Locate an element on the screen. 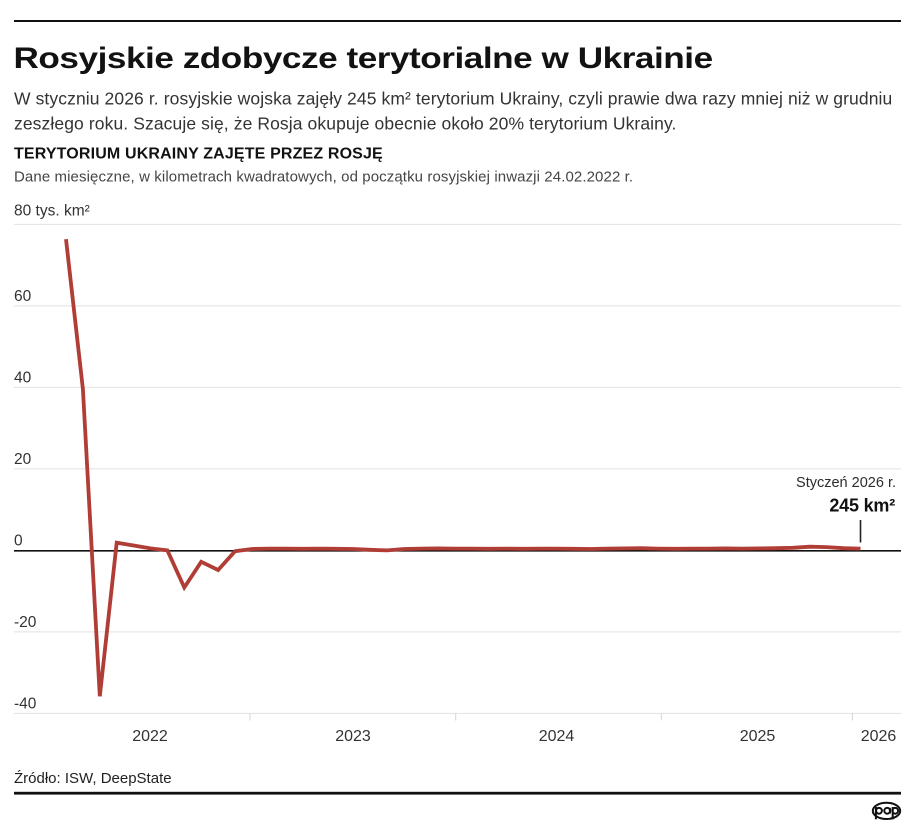 The height and width of the screenshot is (829, 915). svg-text: Styczeń 2026 r. is located at coordinates (846, 483).